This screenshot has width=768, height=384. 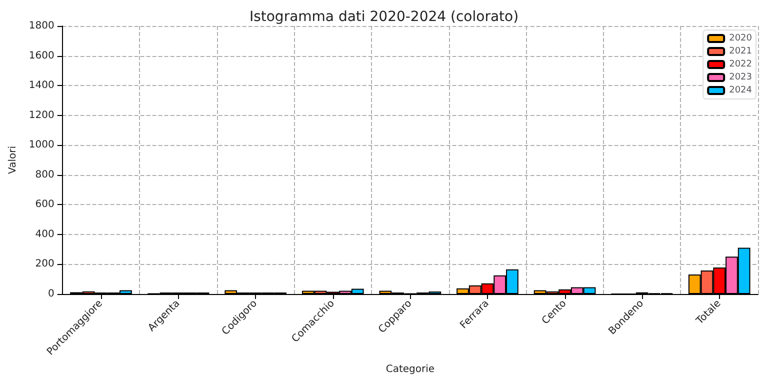 I want to click on y-tick-label: 200, so click(x=44, y=264).